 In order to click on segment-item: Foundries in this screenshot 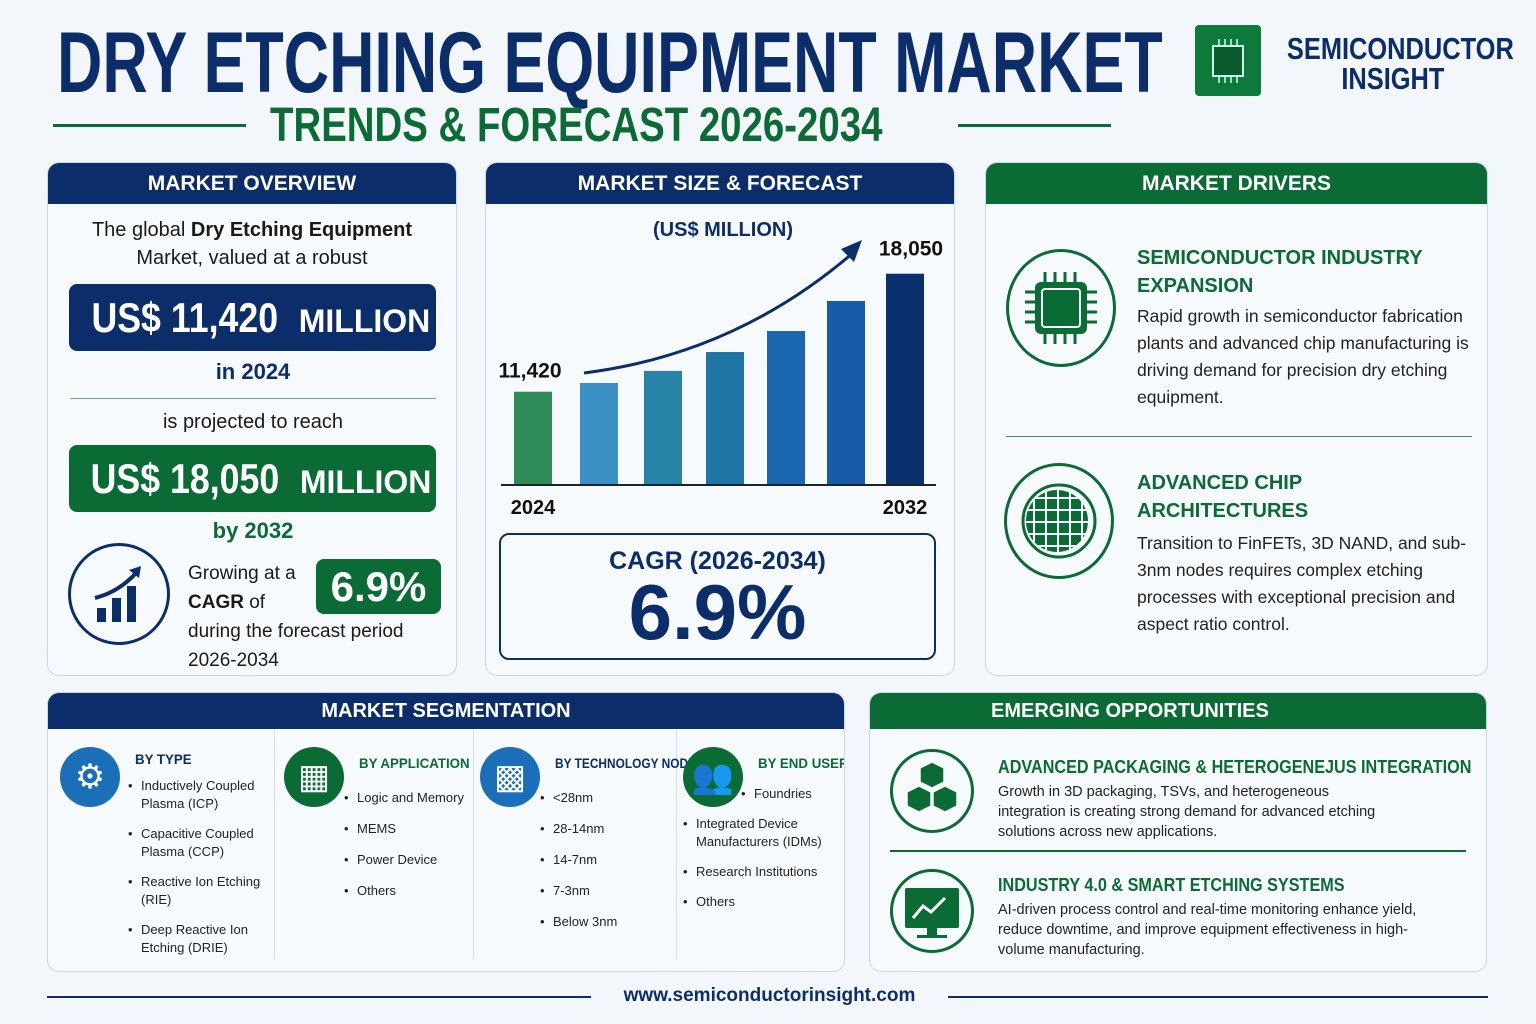, I will do `click(791, 794)`.